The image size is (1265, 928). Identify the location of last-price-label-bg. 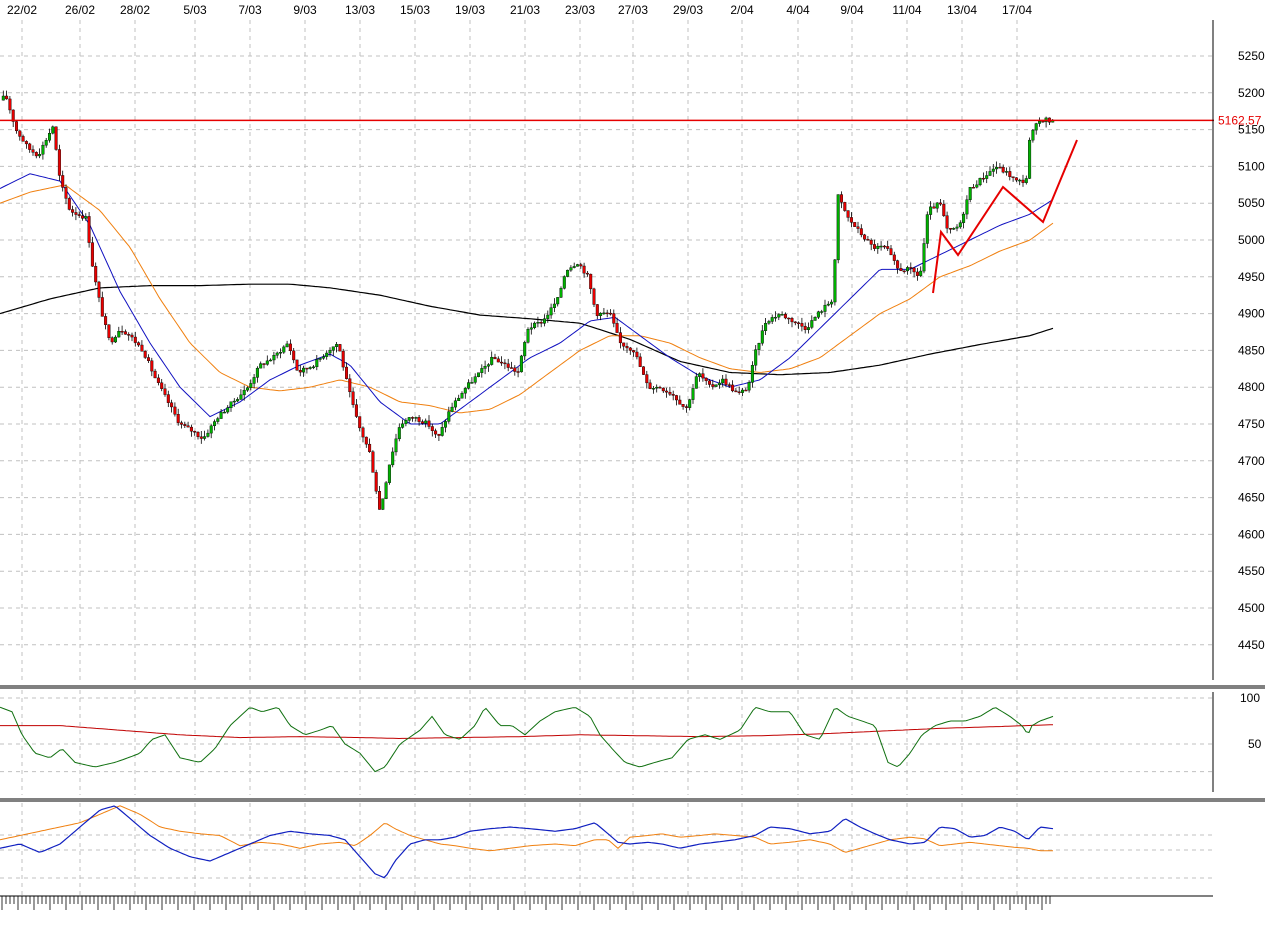
(1239, 120).